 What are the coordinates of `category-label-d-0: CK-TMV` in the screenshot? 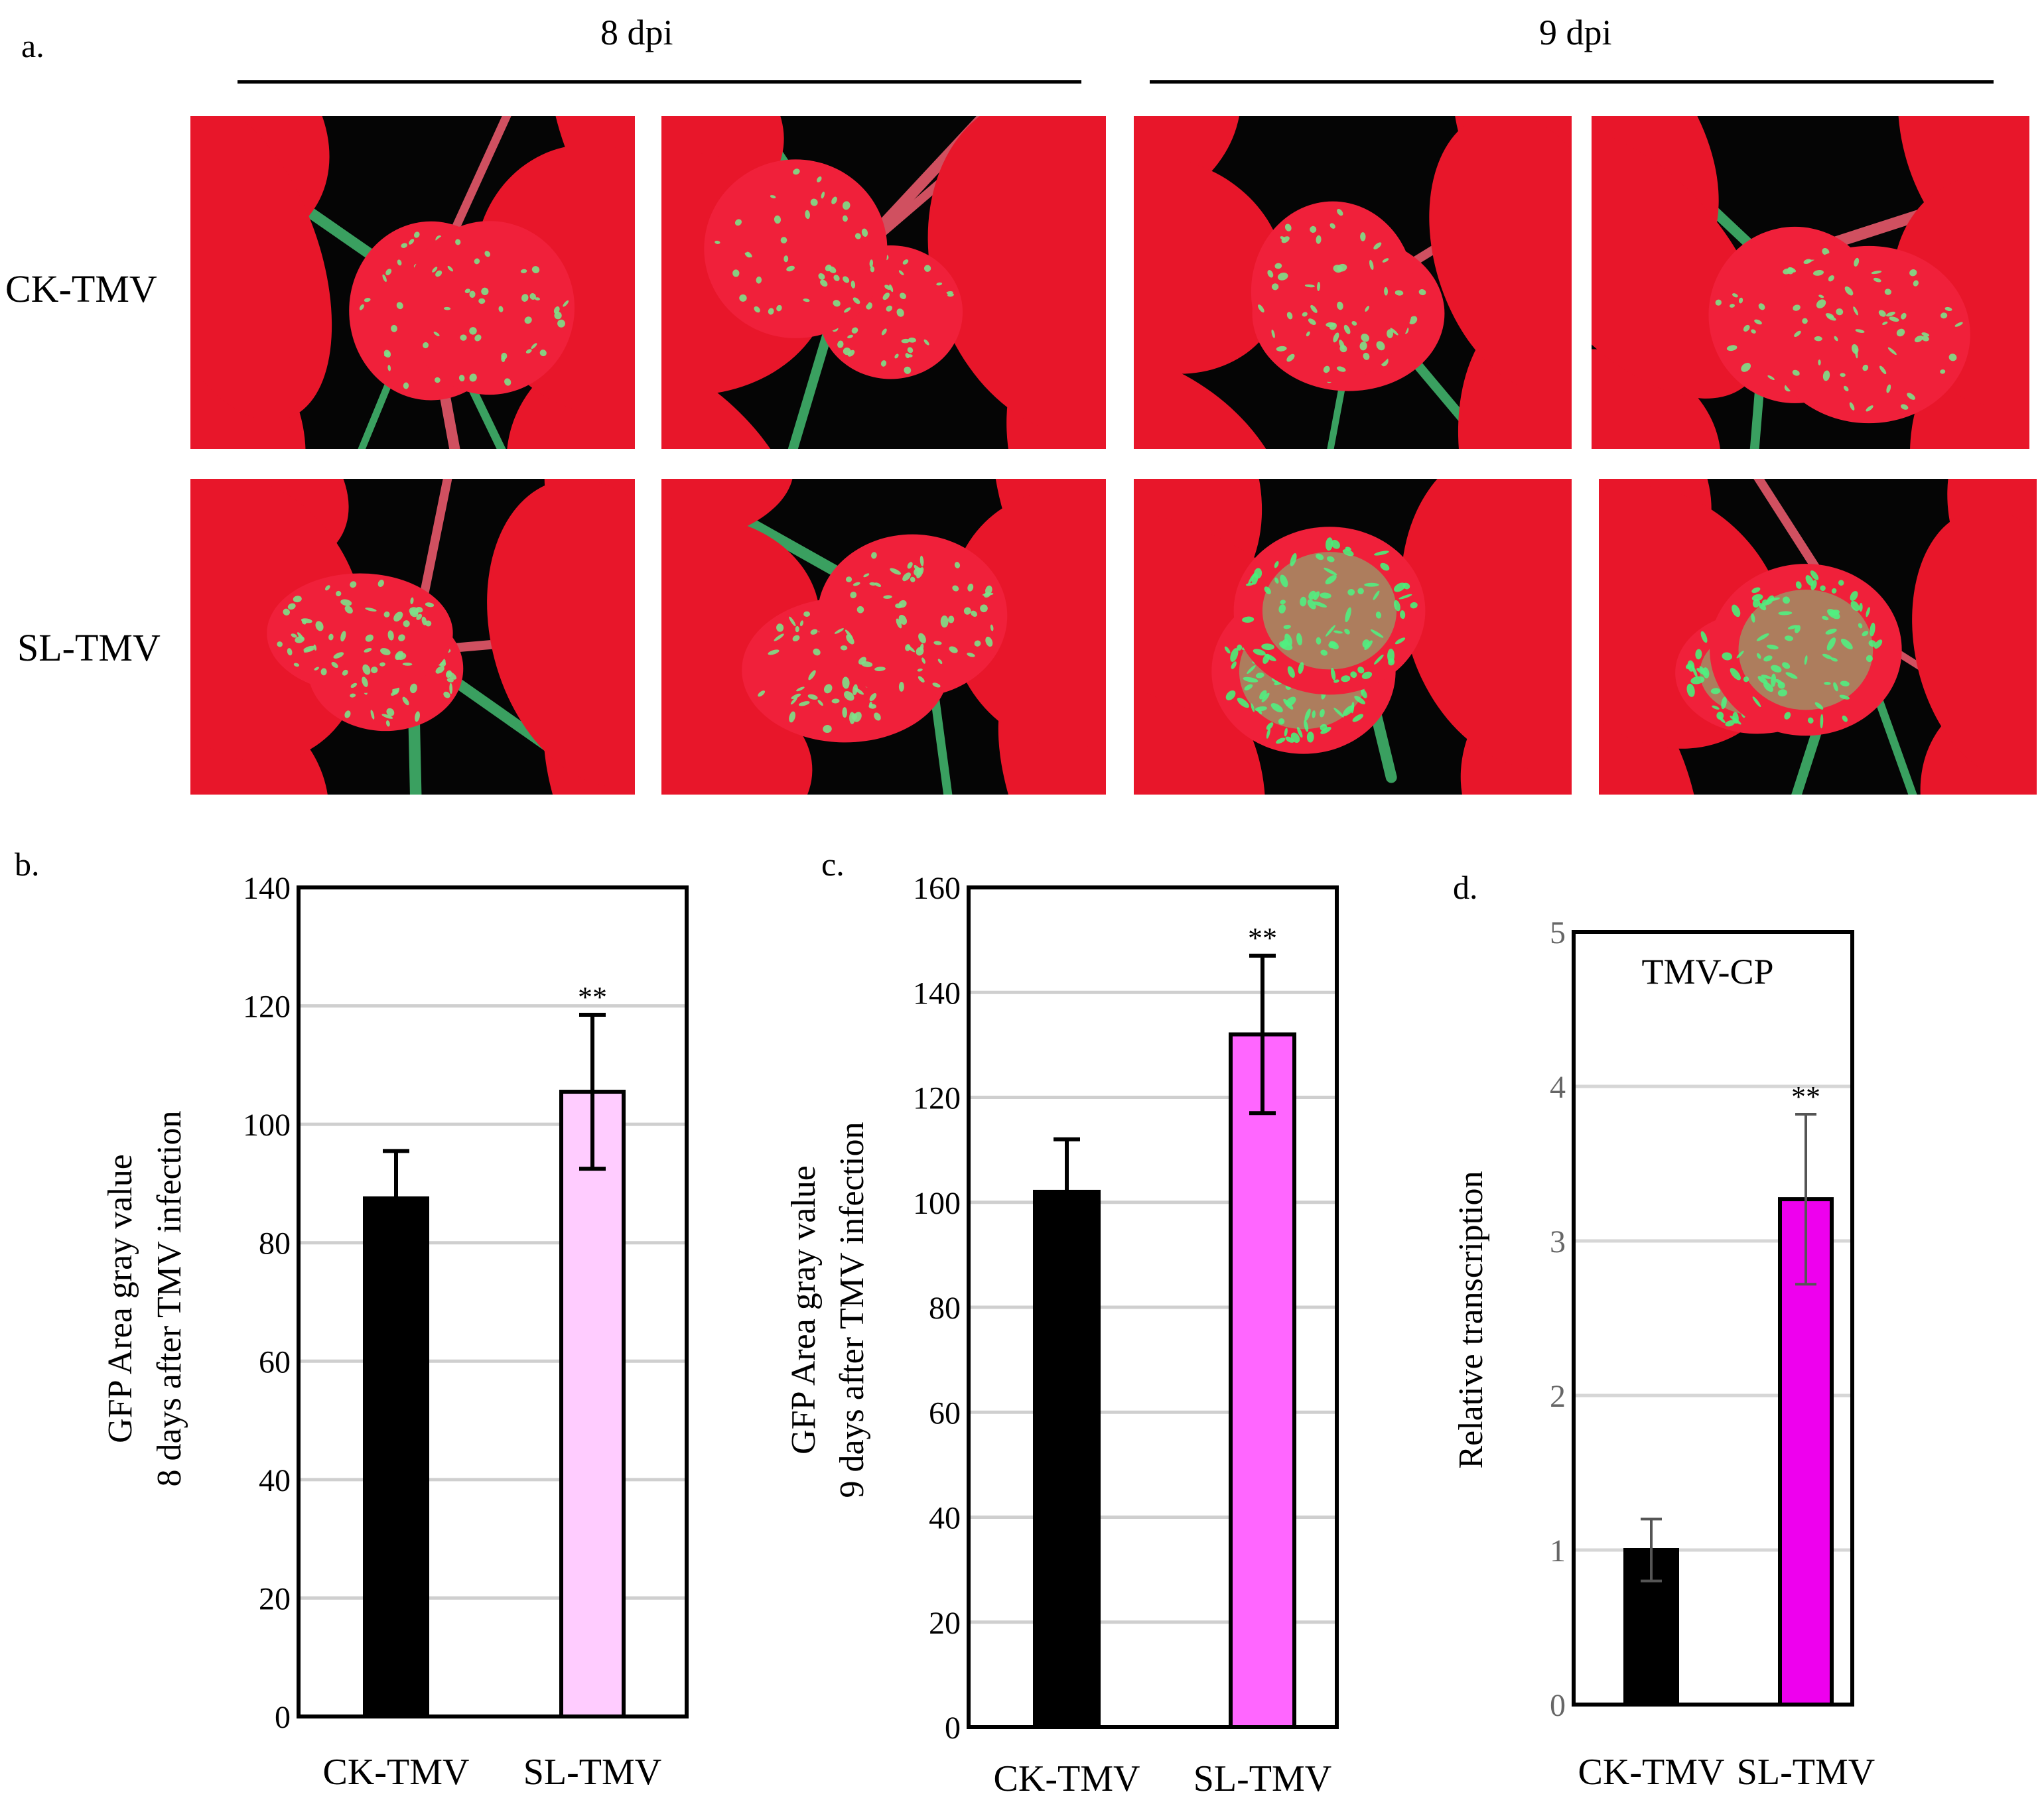 It's located at (1651, 1773).